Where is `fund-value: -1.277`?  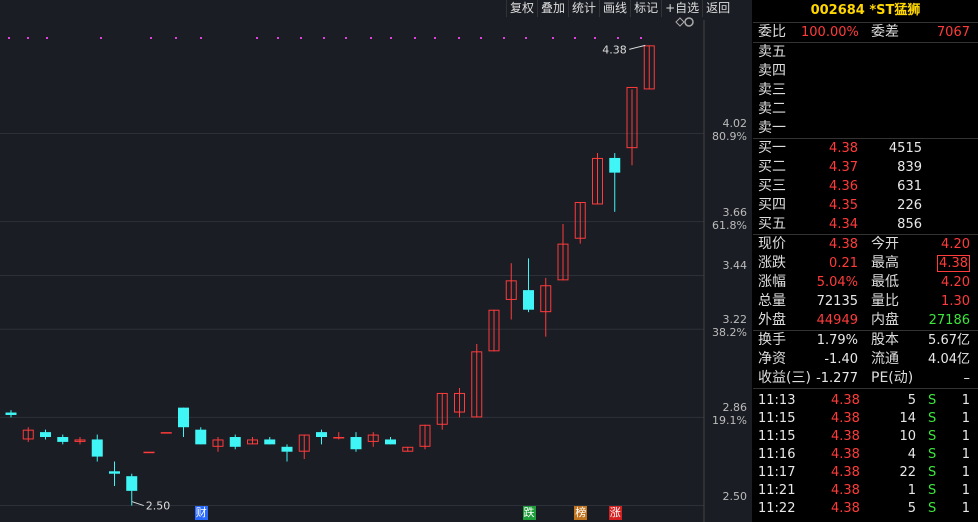 fund-value: -1.277 is located at coordinates (837, 378).